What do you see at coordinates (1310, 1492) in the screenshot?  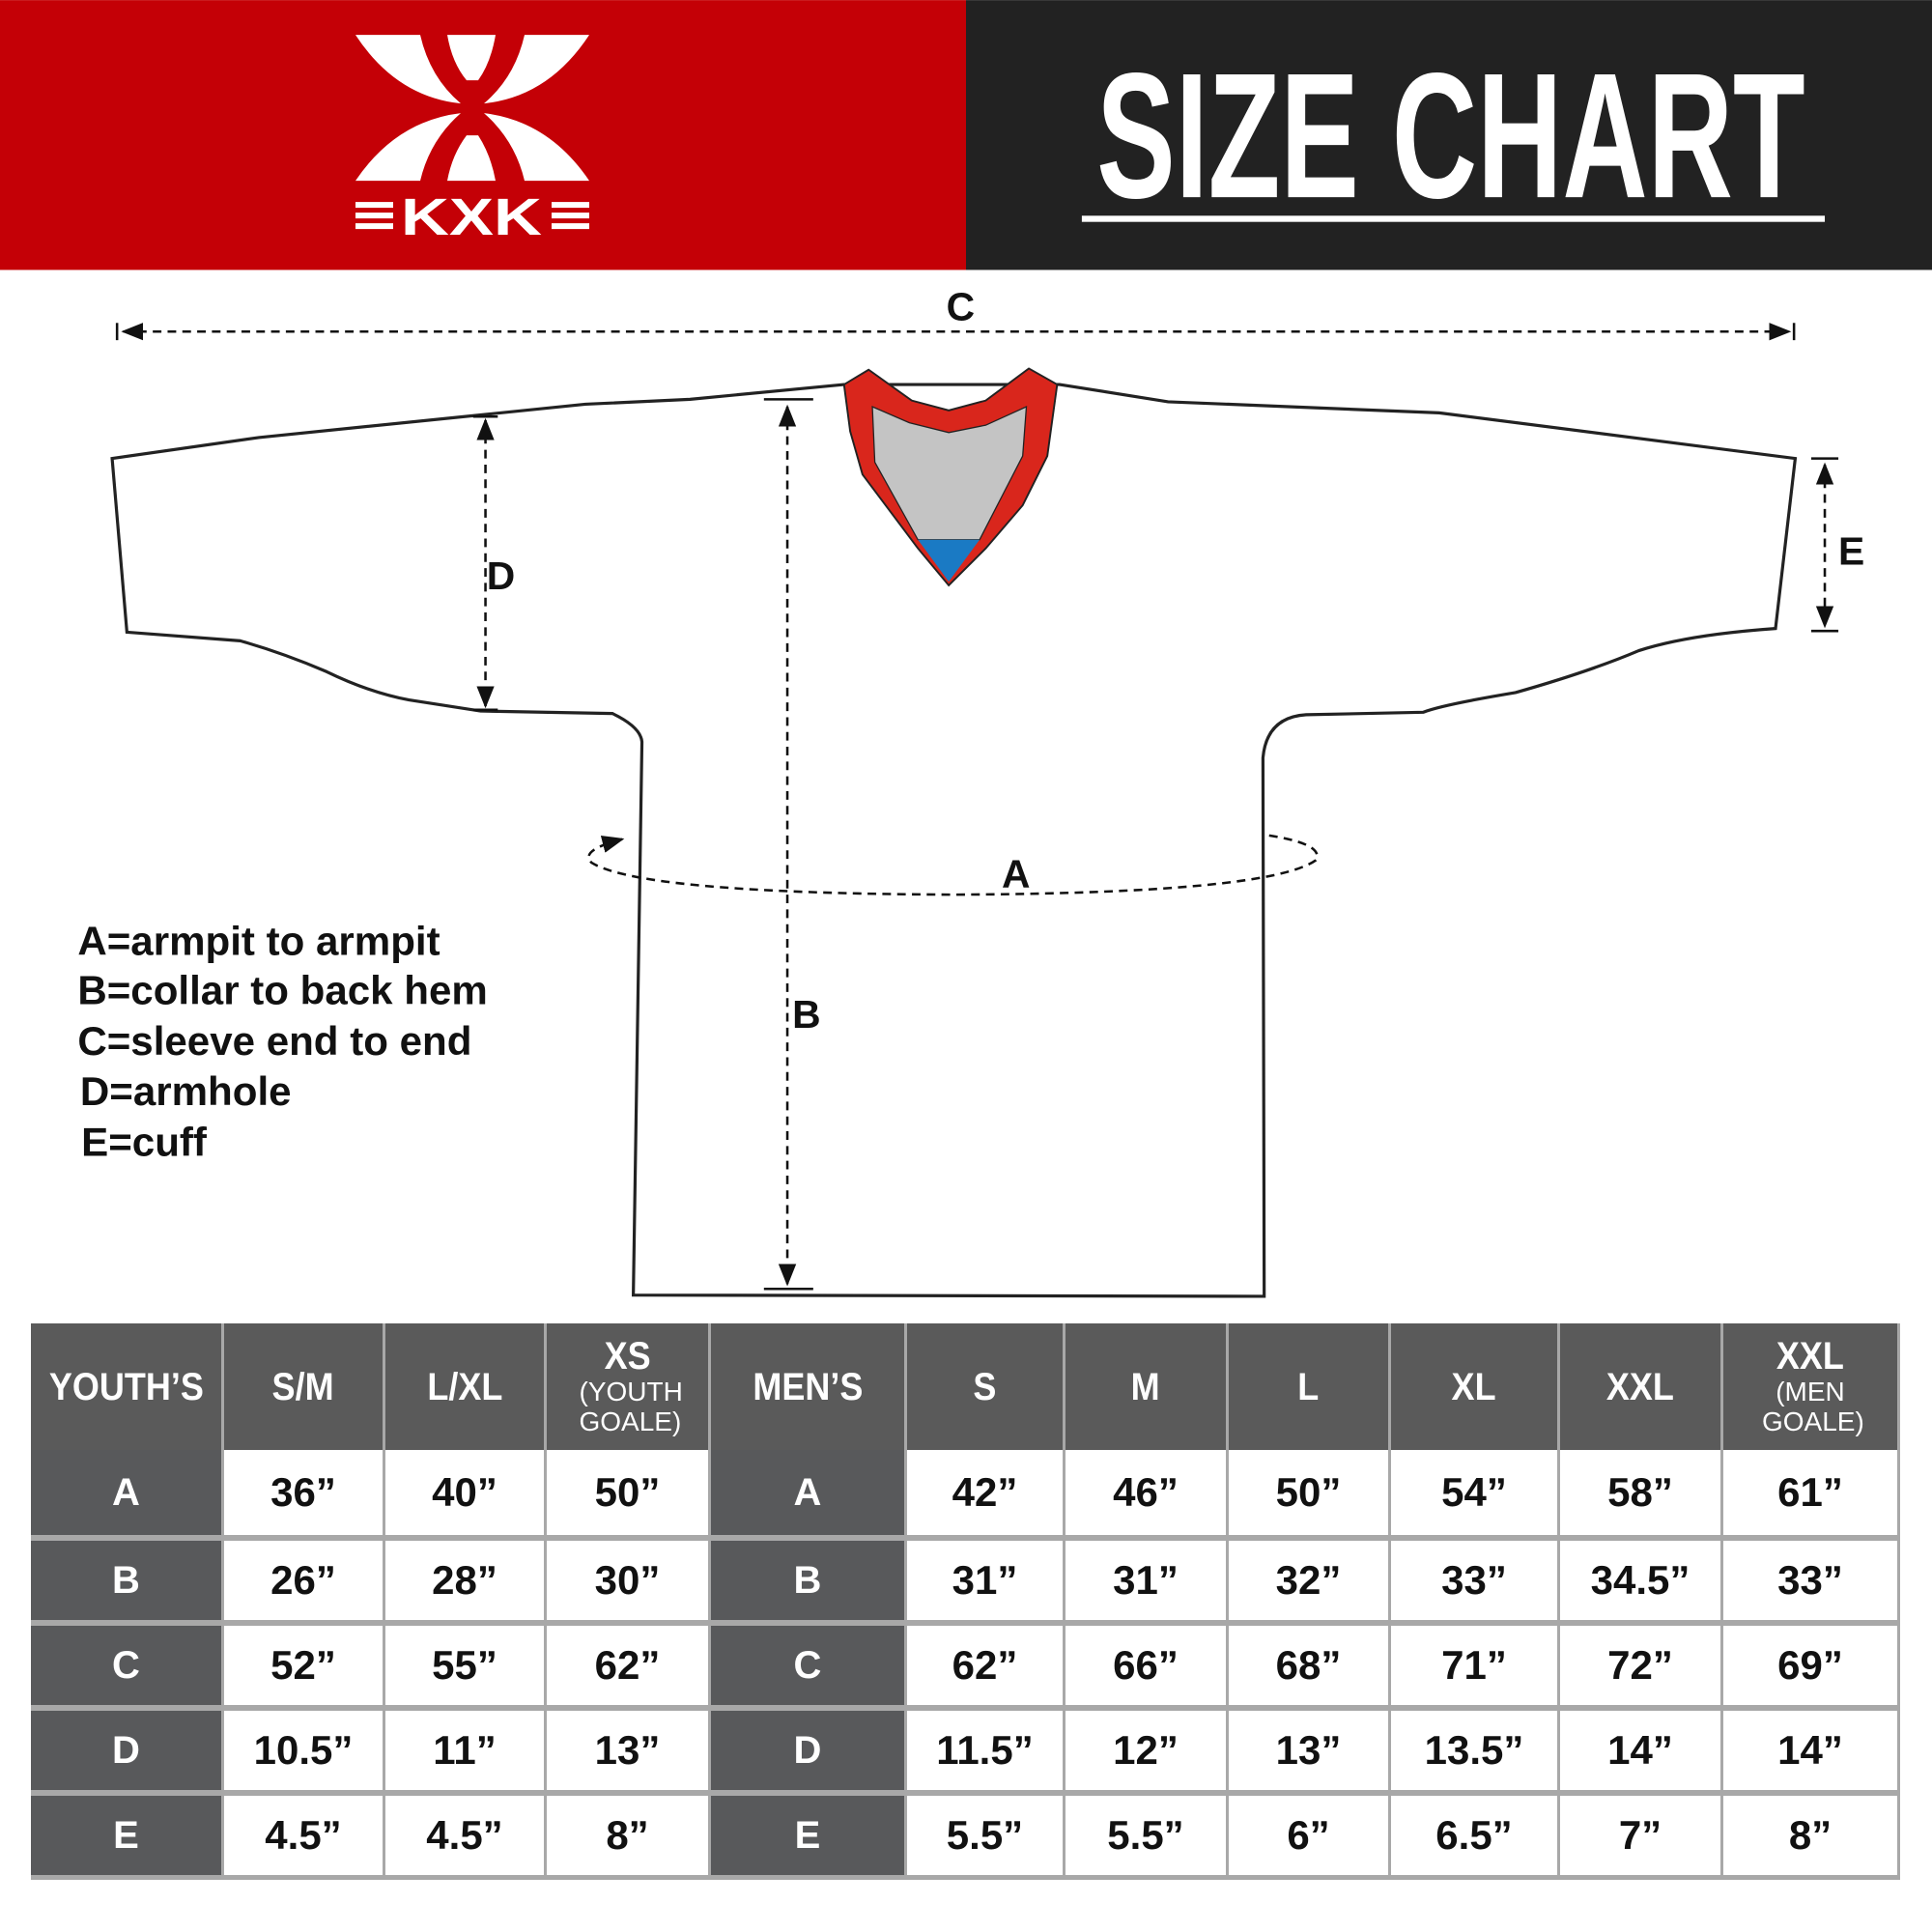 I see `men-size-value: 50”` at bounding box center [1310, 1492].